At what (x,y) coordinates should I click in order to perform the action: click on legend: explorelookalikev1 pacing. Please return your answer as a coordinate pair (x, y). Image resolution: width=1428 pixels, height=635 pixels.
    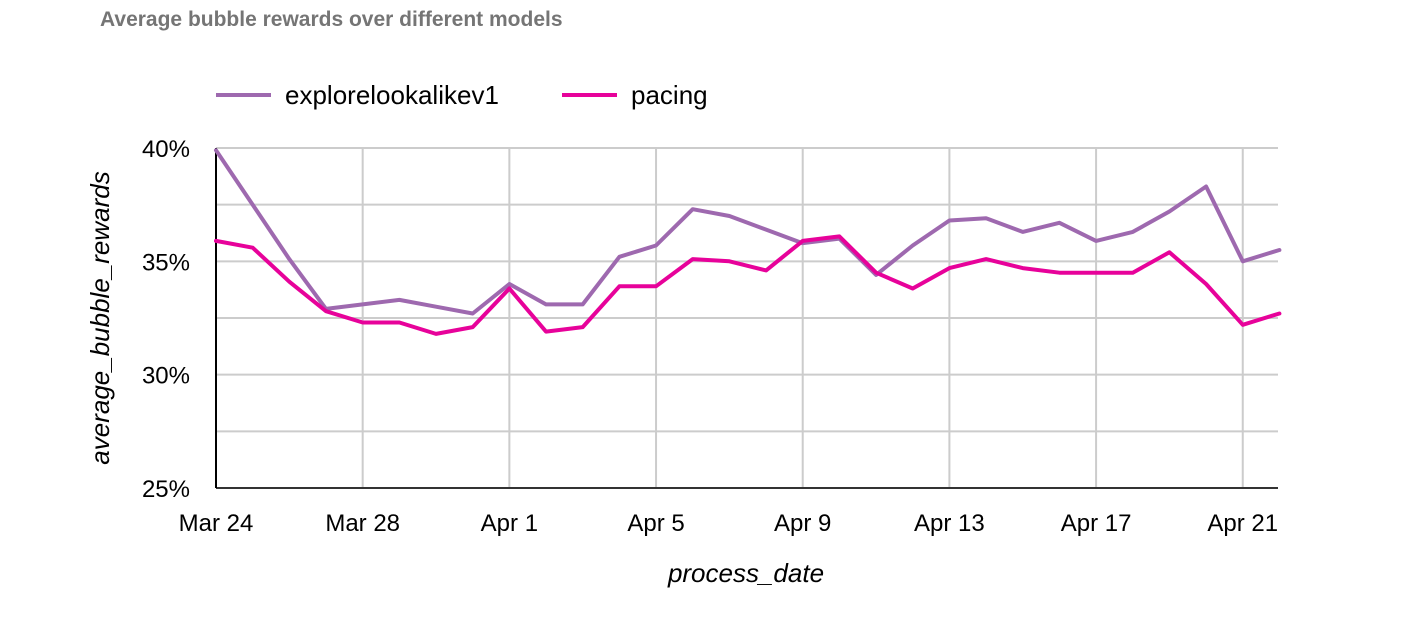
    Looking at the image, I should click on (462, 95).